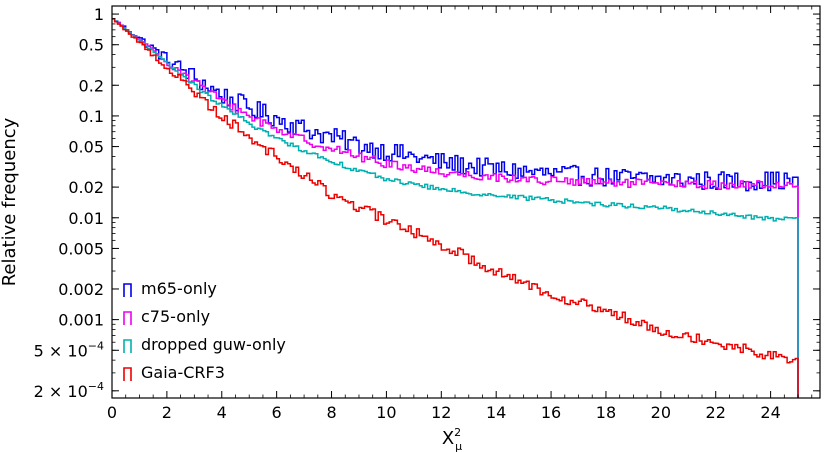  I want to click on y-tick-label: 0.05, so click(86, 147).